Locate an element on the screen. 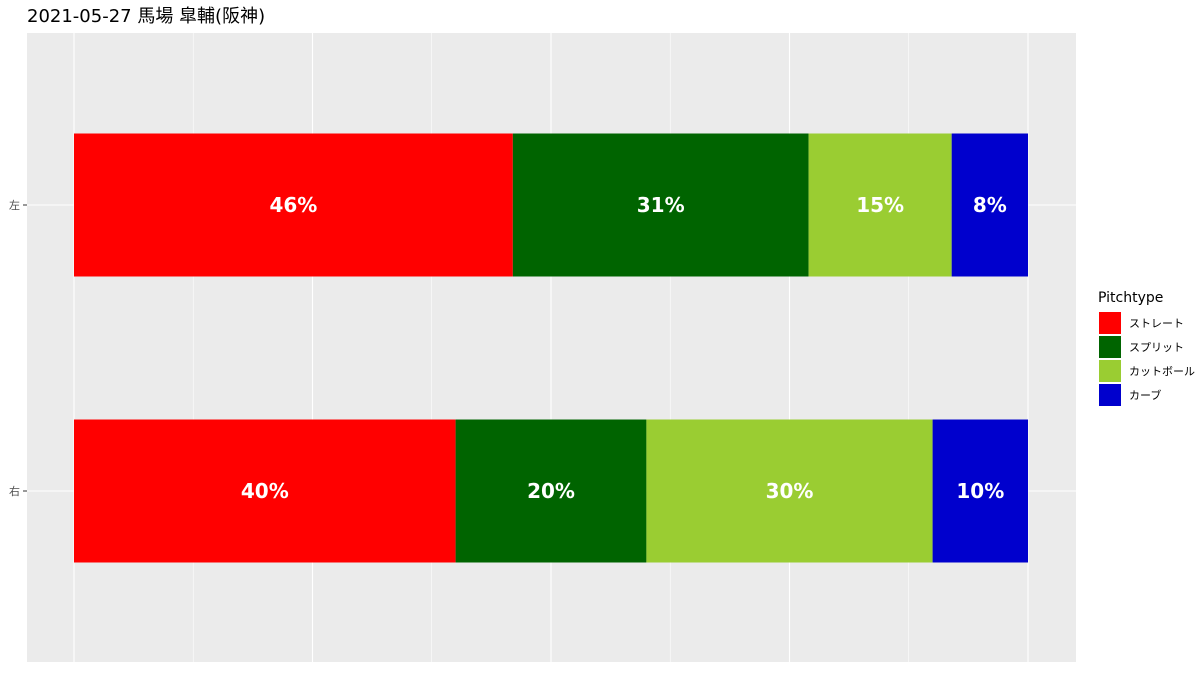  y-axis: 左右 is located at coordinates (18, 348).